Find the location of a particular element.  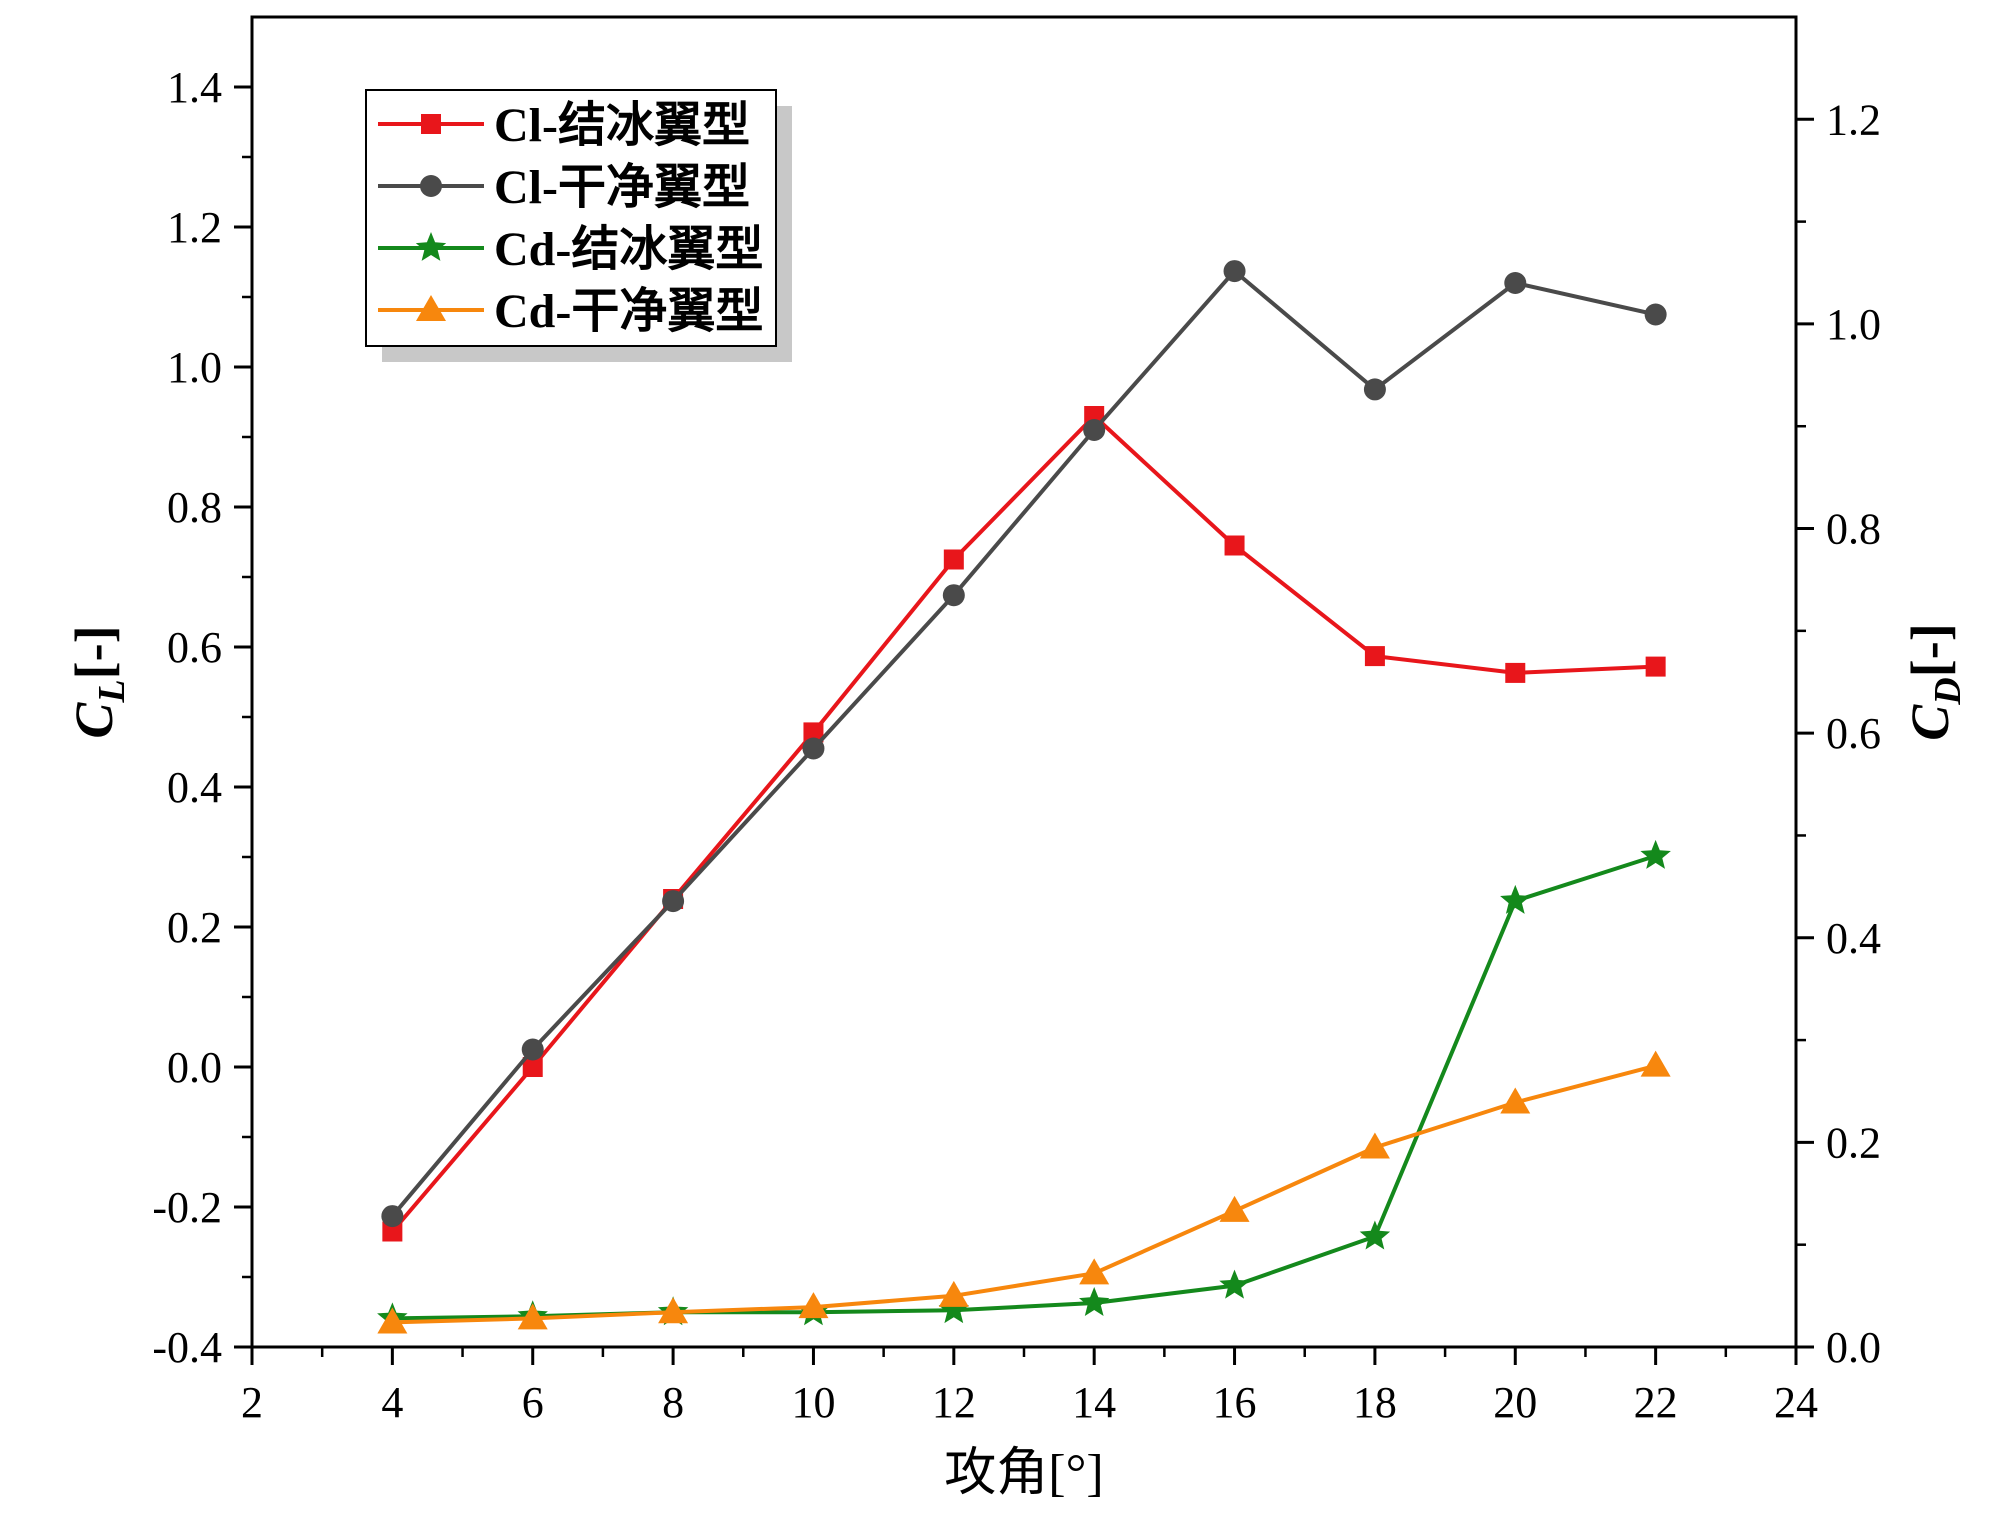

right-y-title-suffix: [-] is located at coordinates (1930, 650).